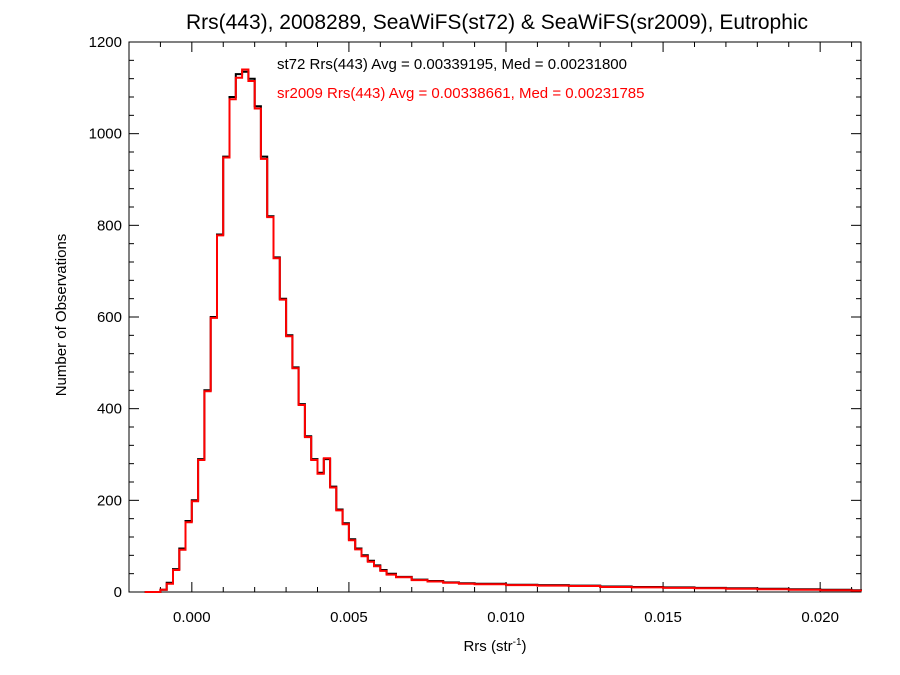  What do you see at coordinates (487, 646) in the screenshot?
I see `x-axis-label-main: Rrs (str` at bounding box center [487, 646].